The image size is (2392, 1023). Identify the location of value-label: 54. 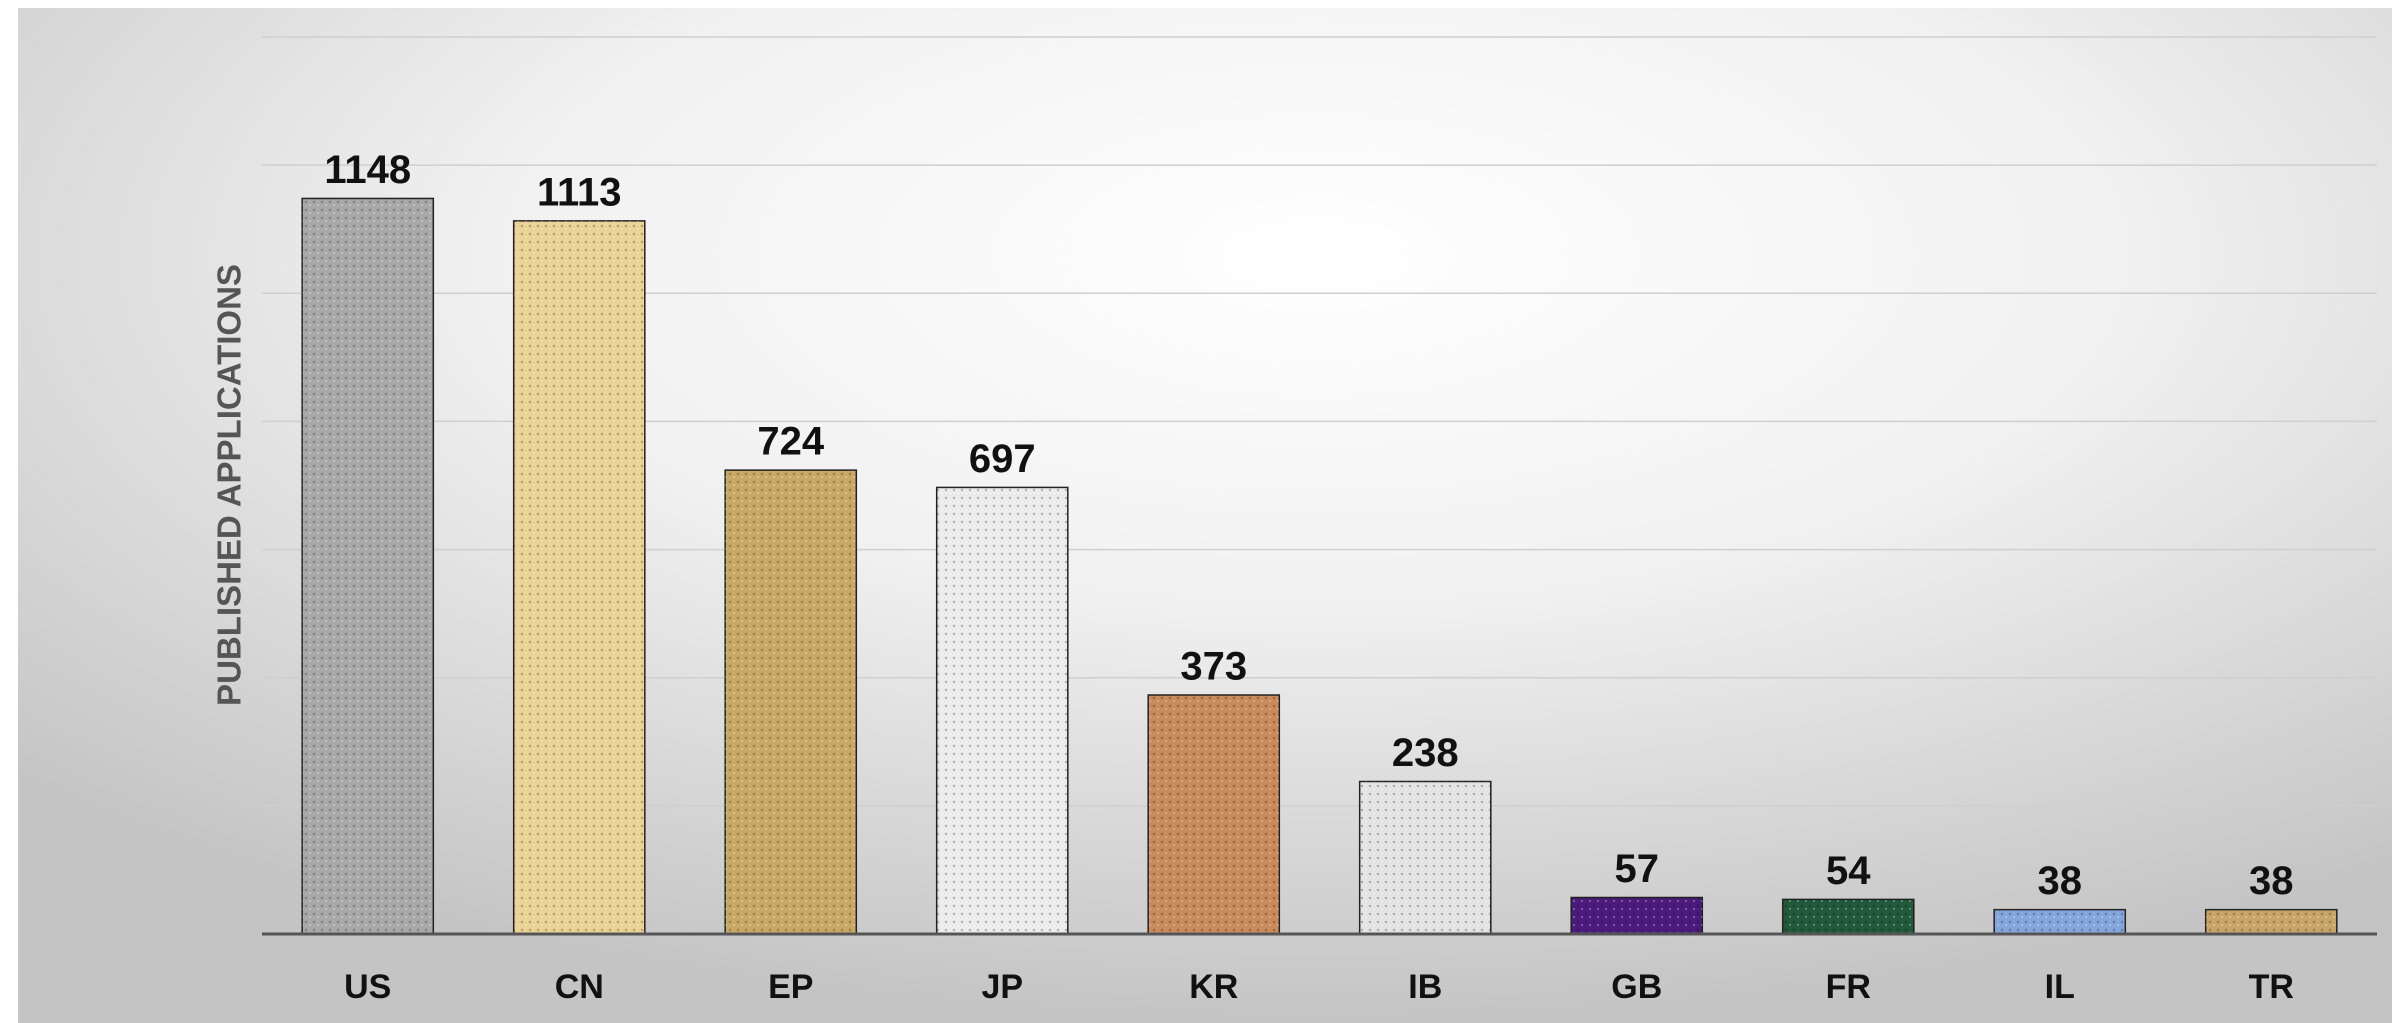
(1848, 871).